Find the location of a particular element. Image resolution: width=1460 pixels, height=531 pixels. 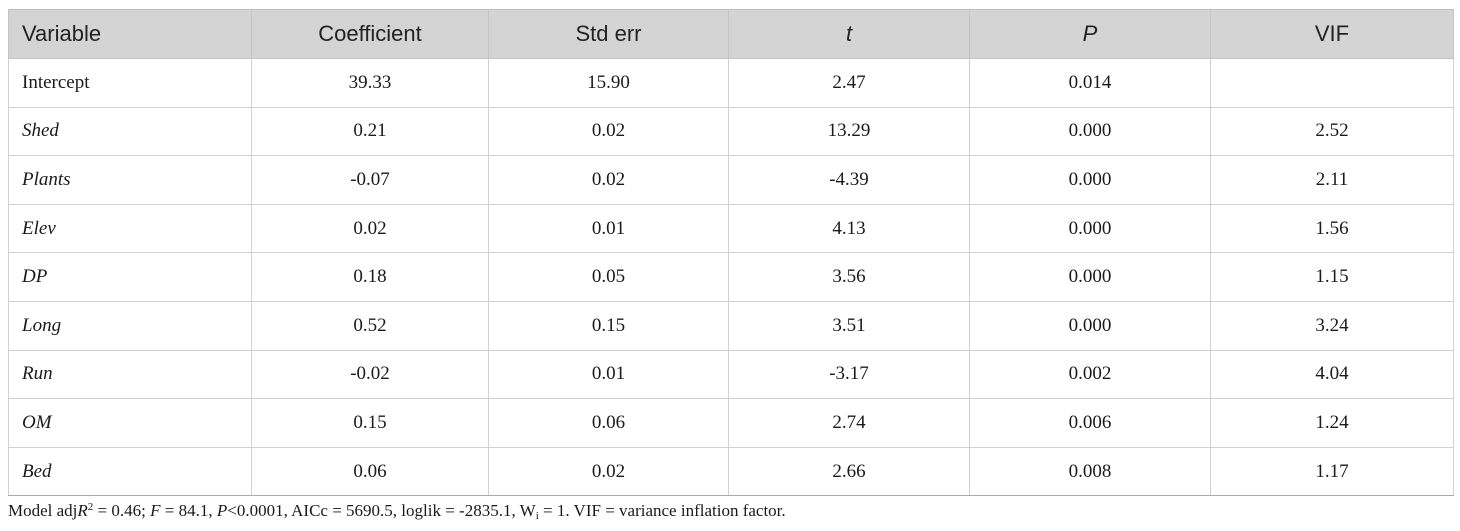

cell-variable: Intercept is located at coordinates (130, 83).